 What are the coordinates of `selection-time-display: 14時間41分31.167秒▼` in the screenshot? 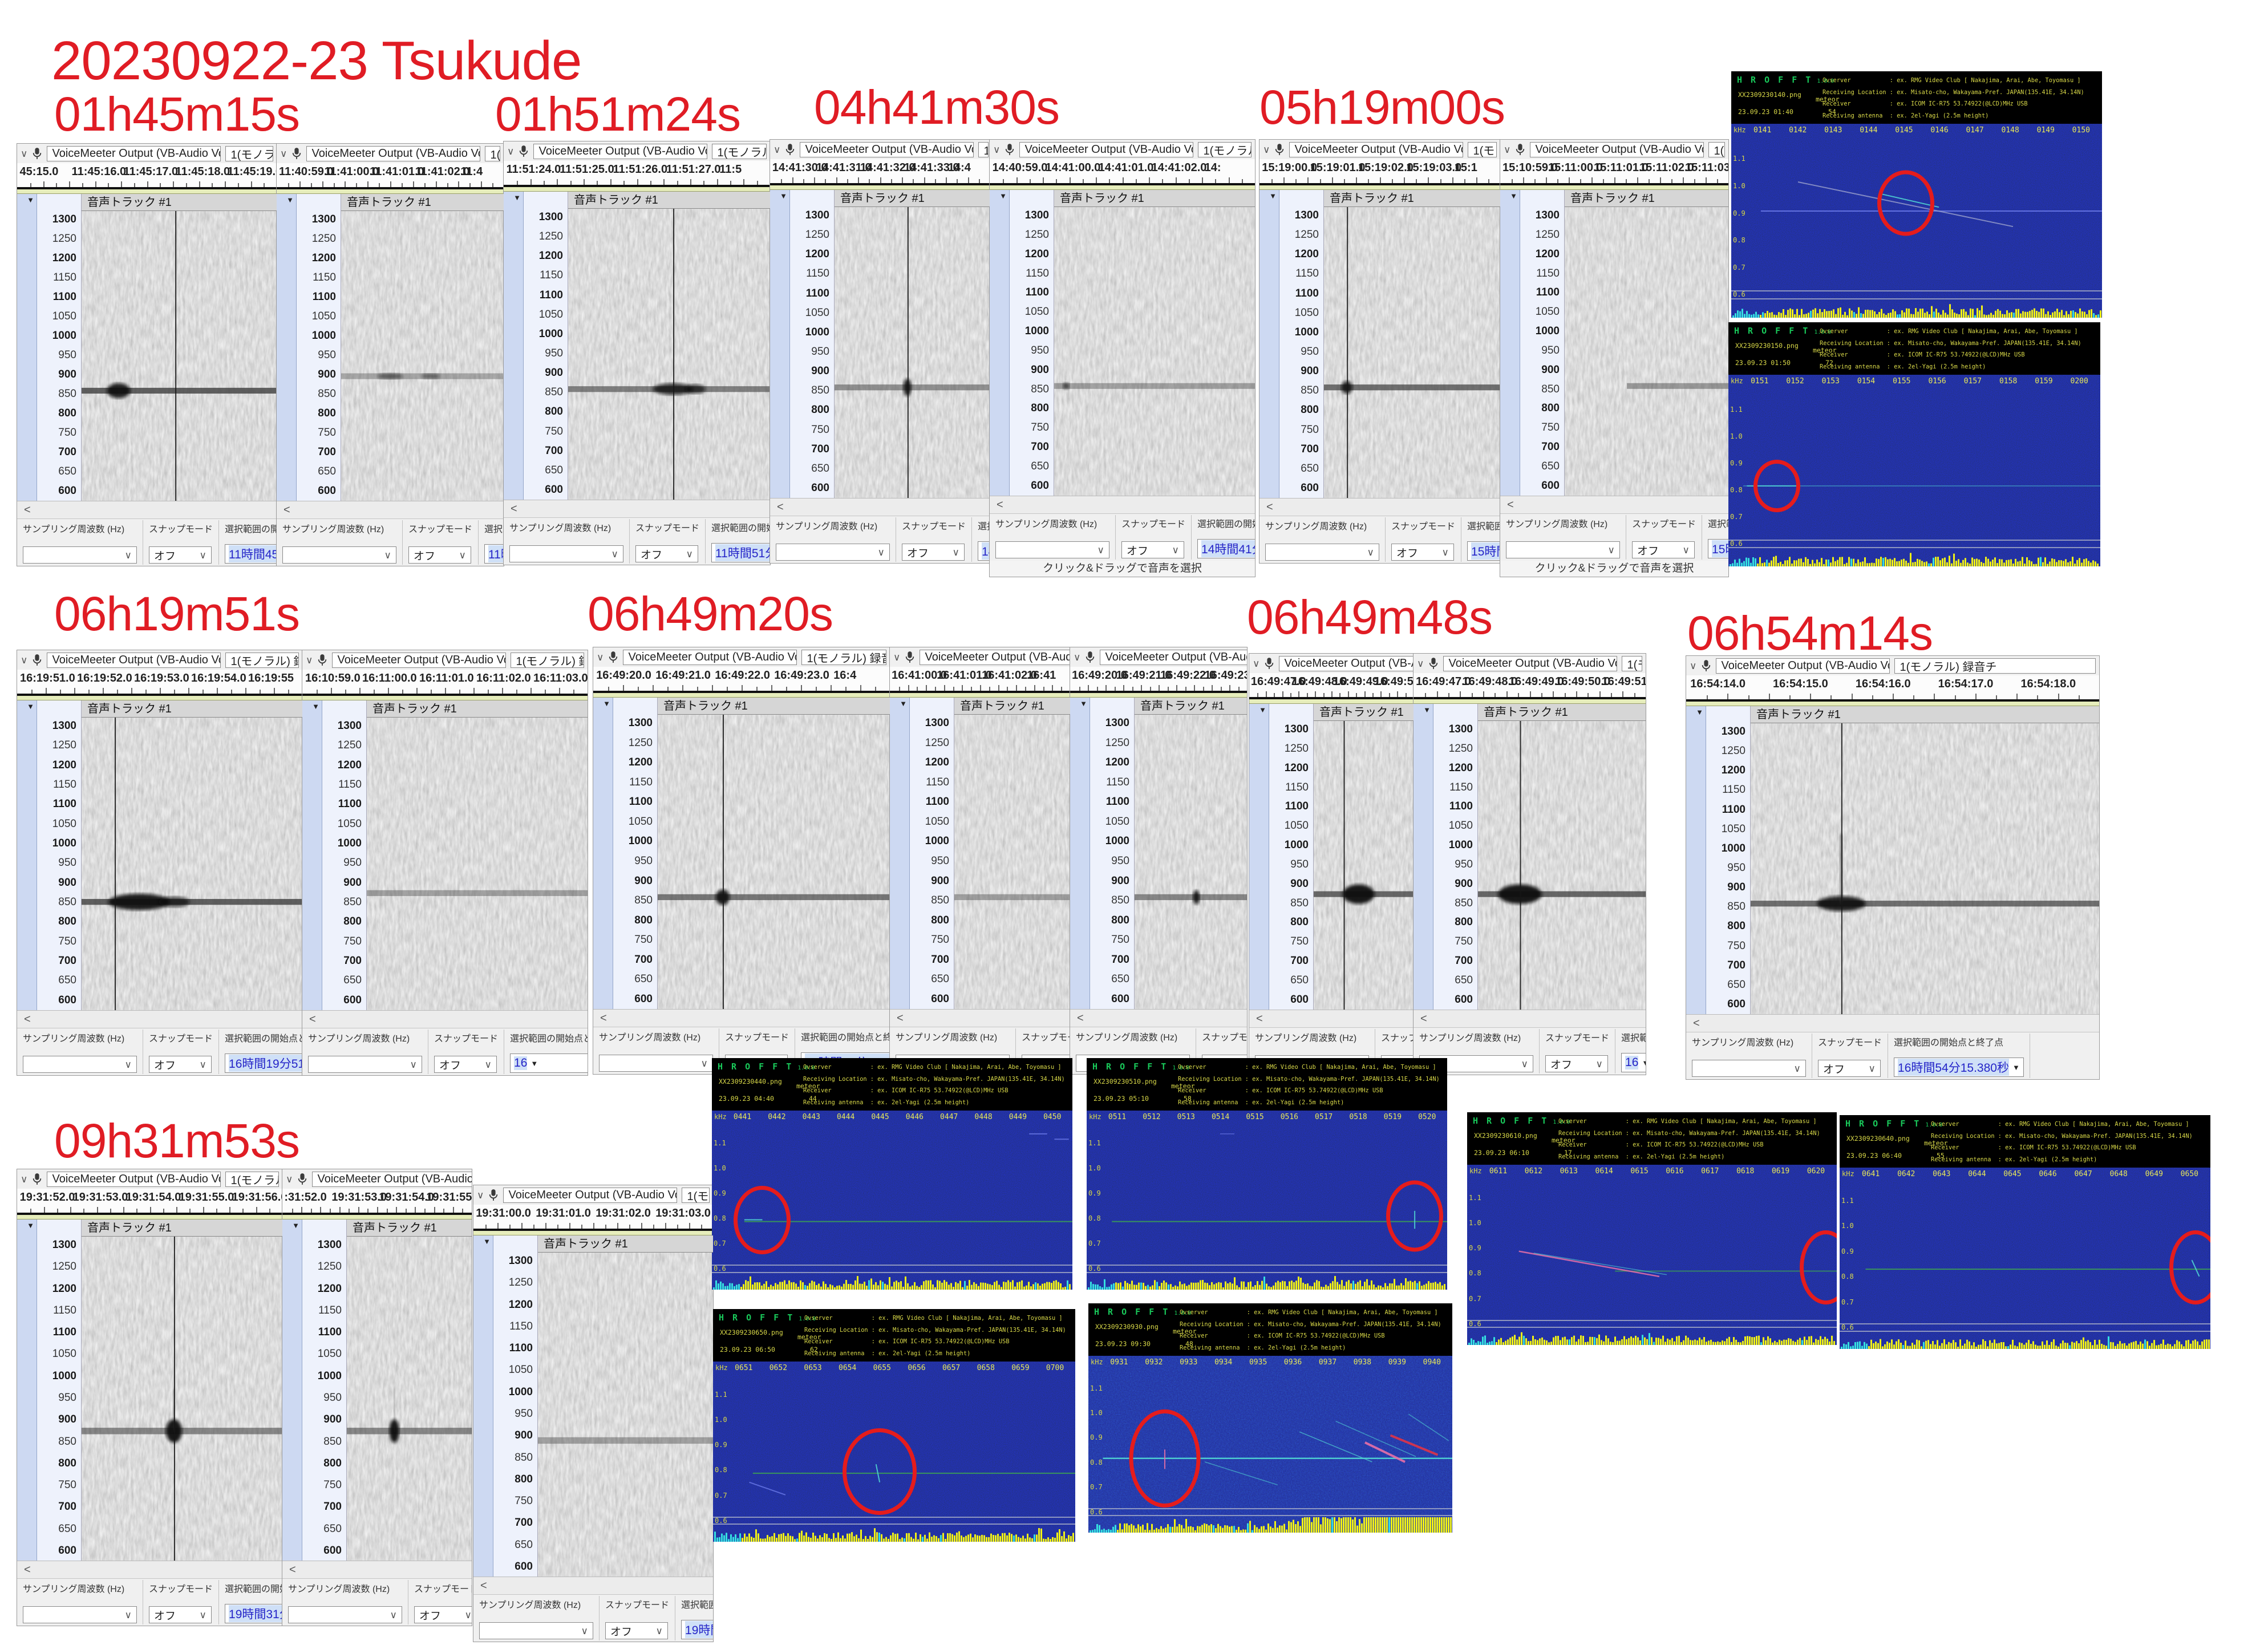 It's located at (984, 551).